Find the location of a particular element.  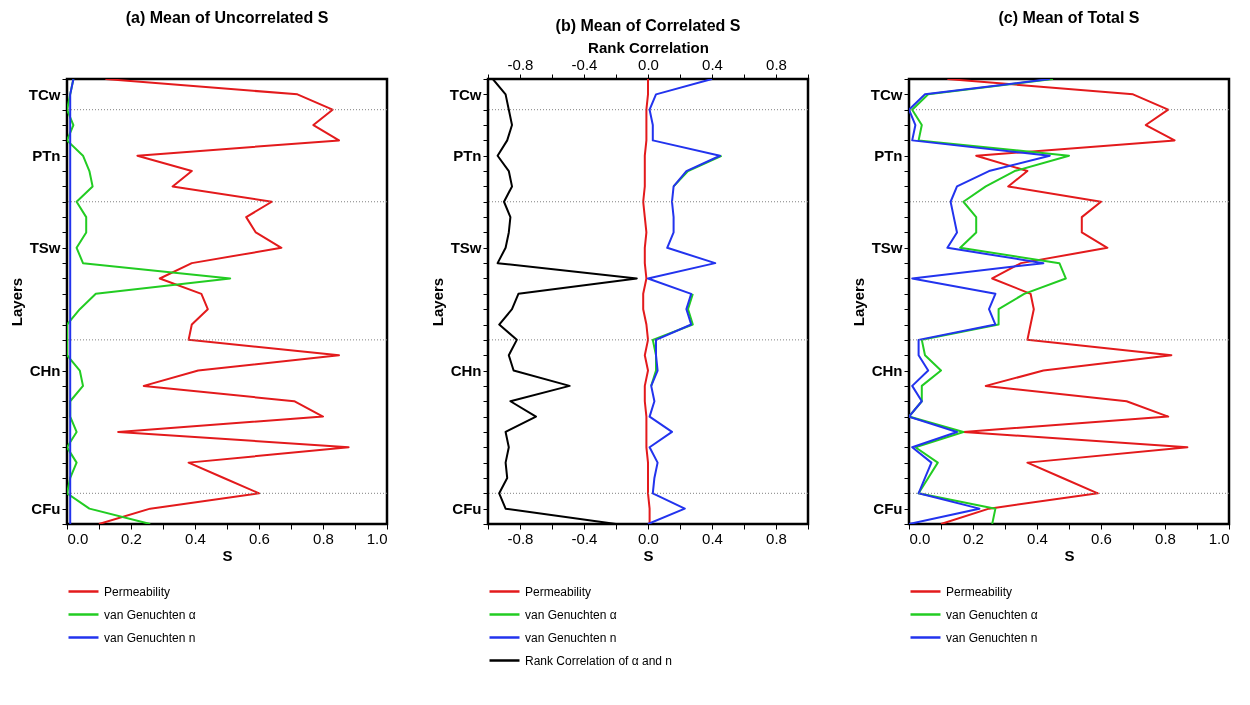

legend-label: Rank Correlation of α and n is located at coordinates (599, 660).